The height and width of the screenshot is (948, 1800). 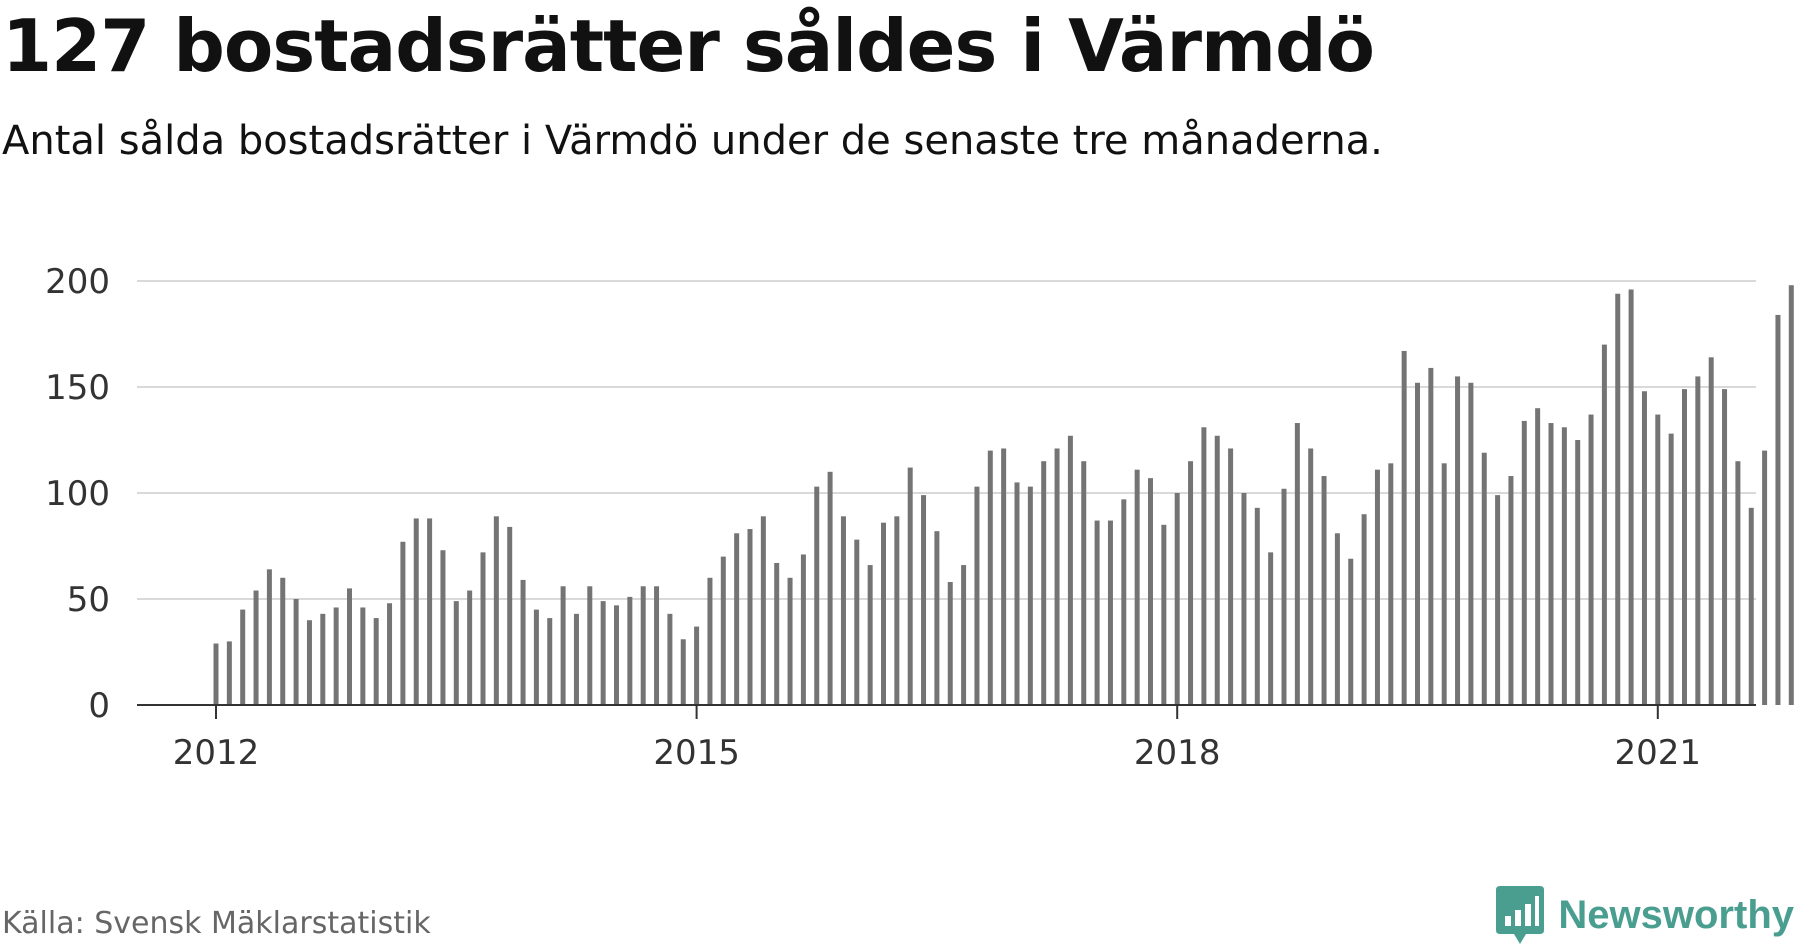 I want to click on x-tick-label: 2021, so click(x=1658, y=753).